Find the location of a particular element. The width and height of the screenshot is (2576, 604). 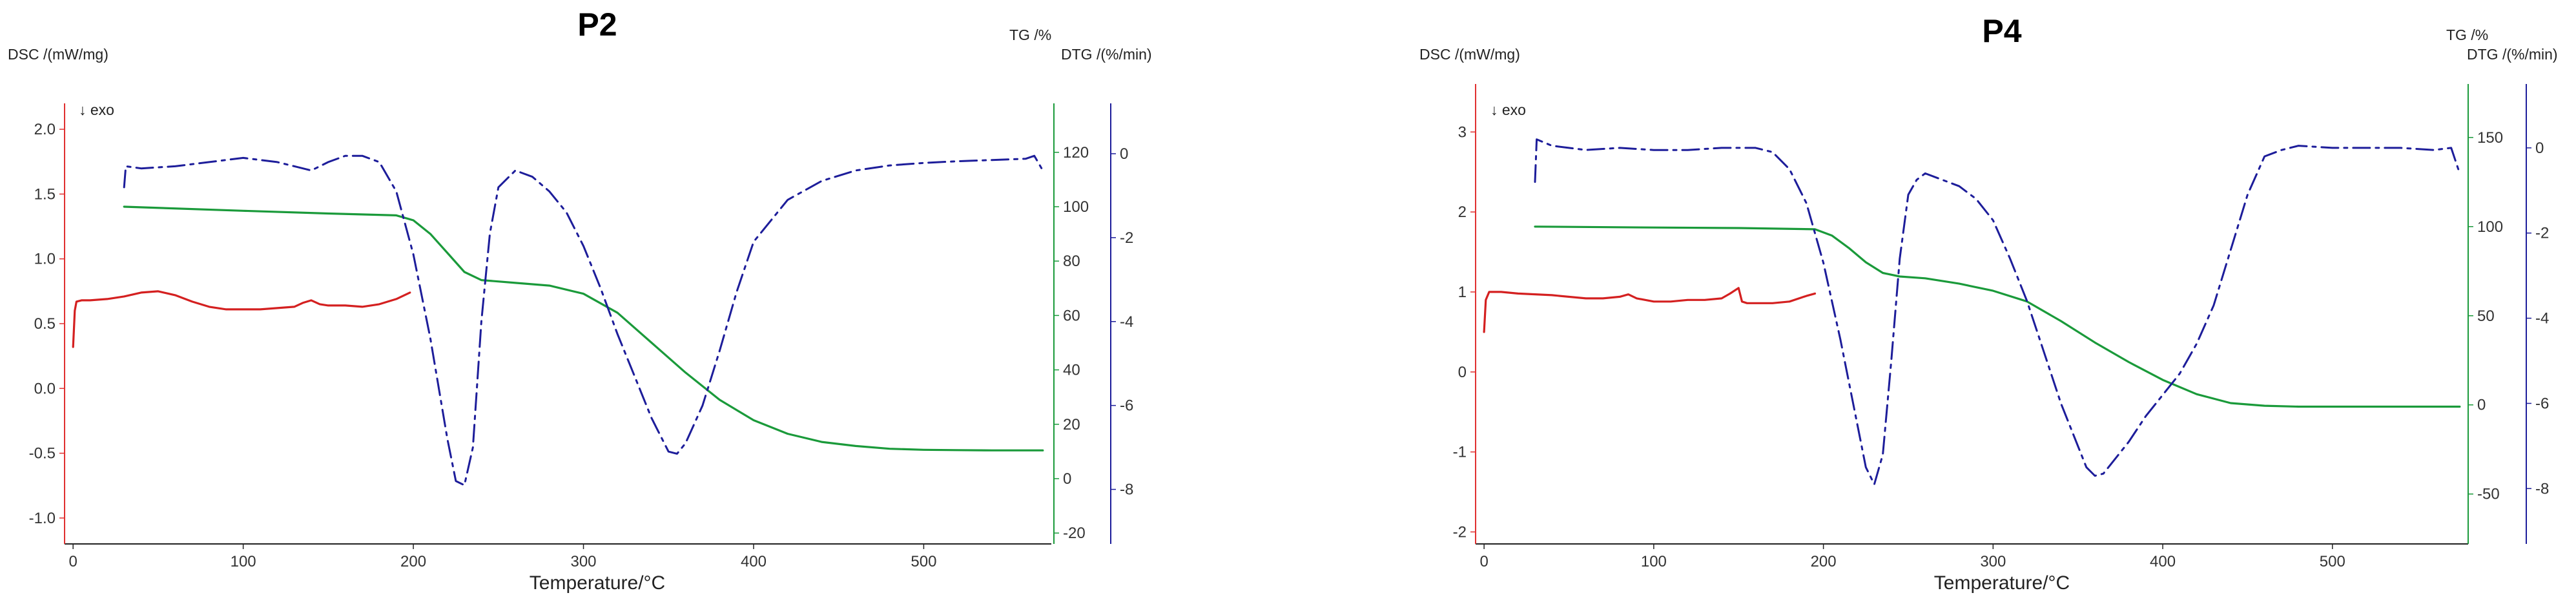

dsc-tick-label: 1.5 is located at coordinates (45, 194).